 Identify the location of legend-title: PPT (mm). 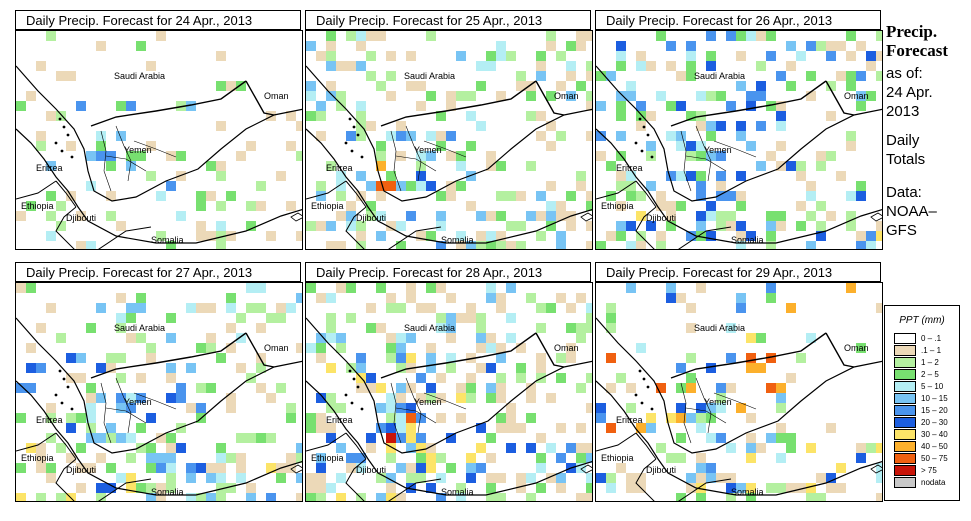
(922, 320).